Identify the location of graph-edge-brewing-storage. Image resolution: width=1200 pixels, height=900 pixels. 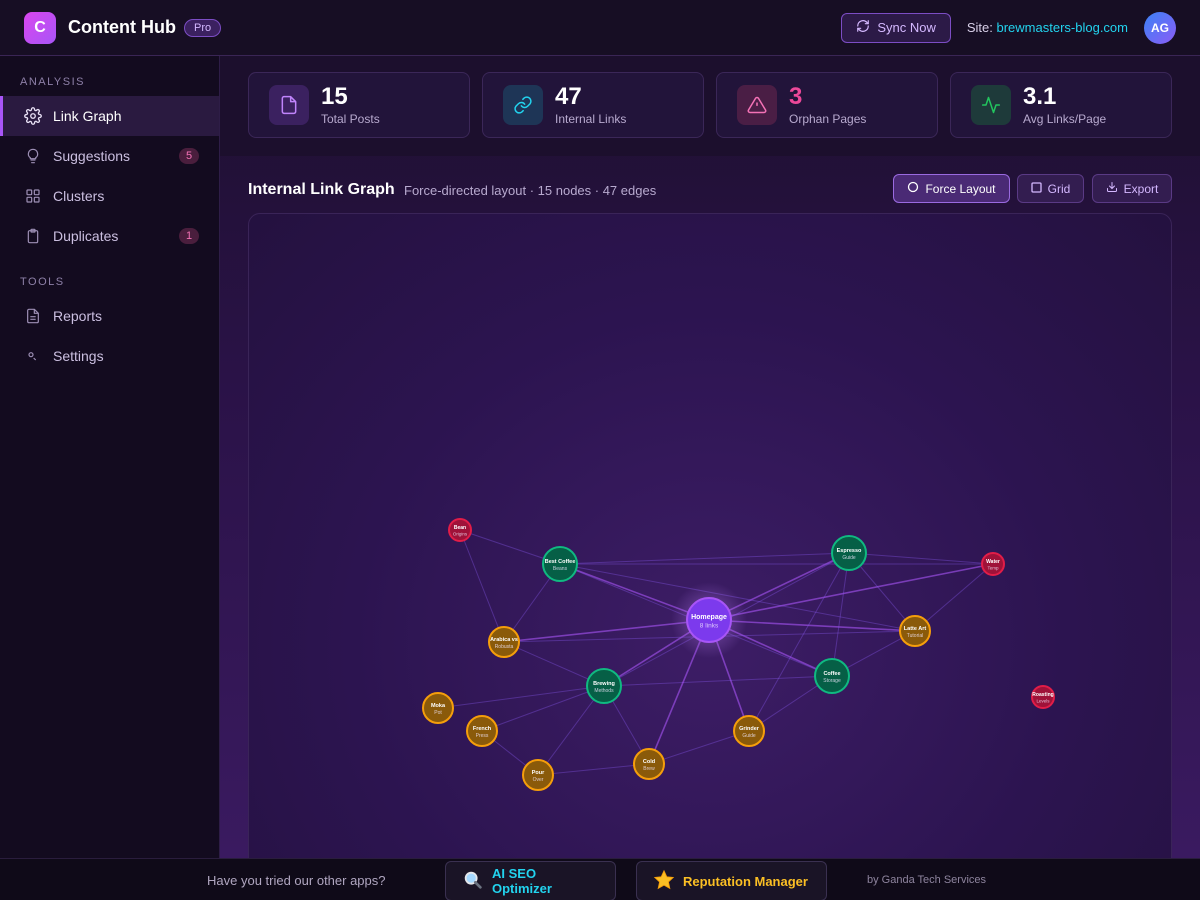
(718, 681).